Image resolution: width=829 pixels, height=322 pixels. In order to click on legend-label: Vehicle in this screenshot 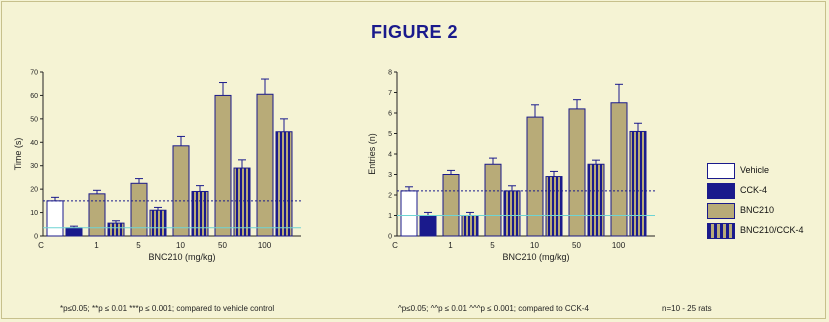, I will do `click(755, 170)`.